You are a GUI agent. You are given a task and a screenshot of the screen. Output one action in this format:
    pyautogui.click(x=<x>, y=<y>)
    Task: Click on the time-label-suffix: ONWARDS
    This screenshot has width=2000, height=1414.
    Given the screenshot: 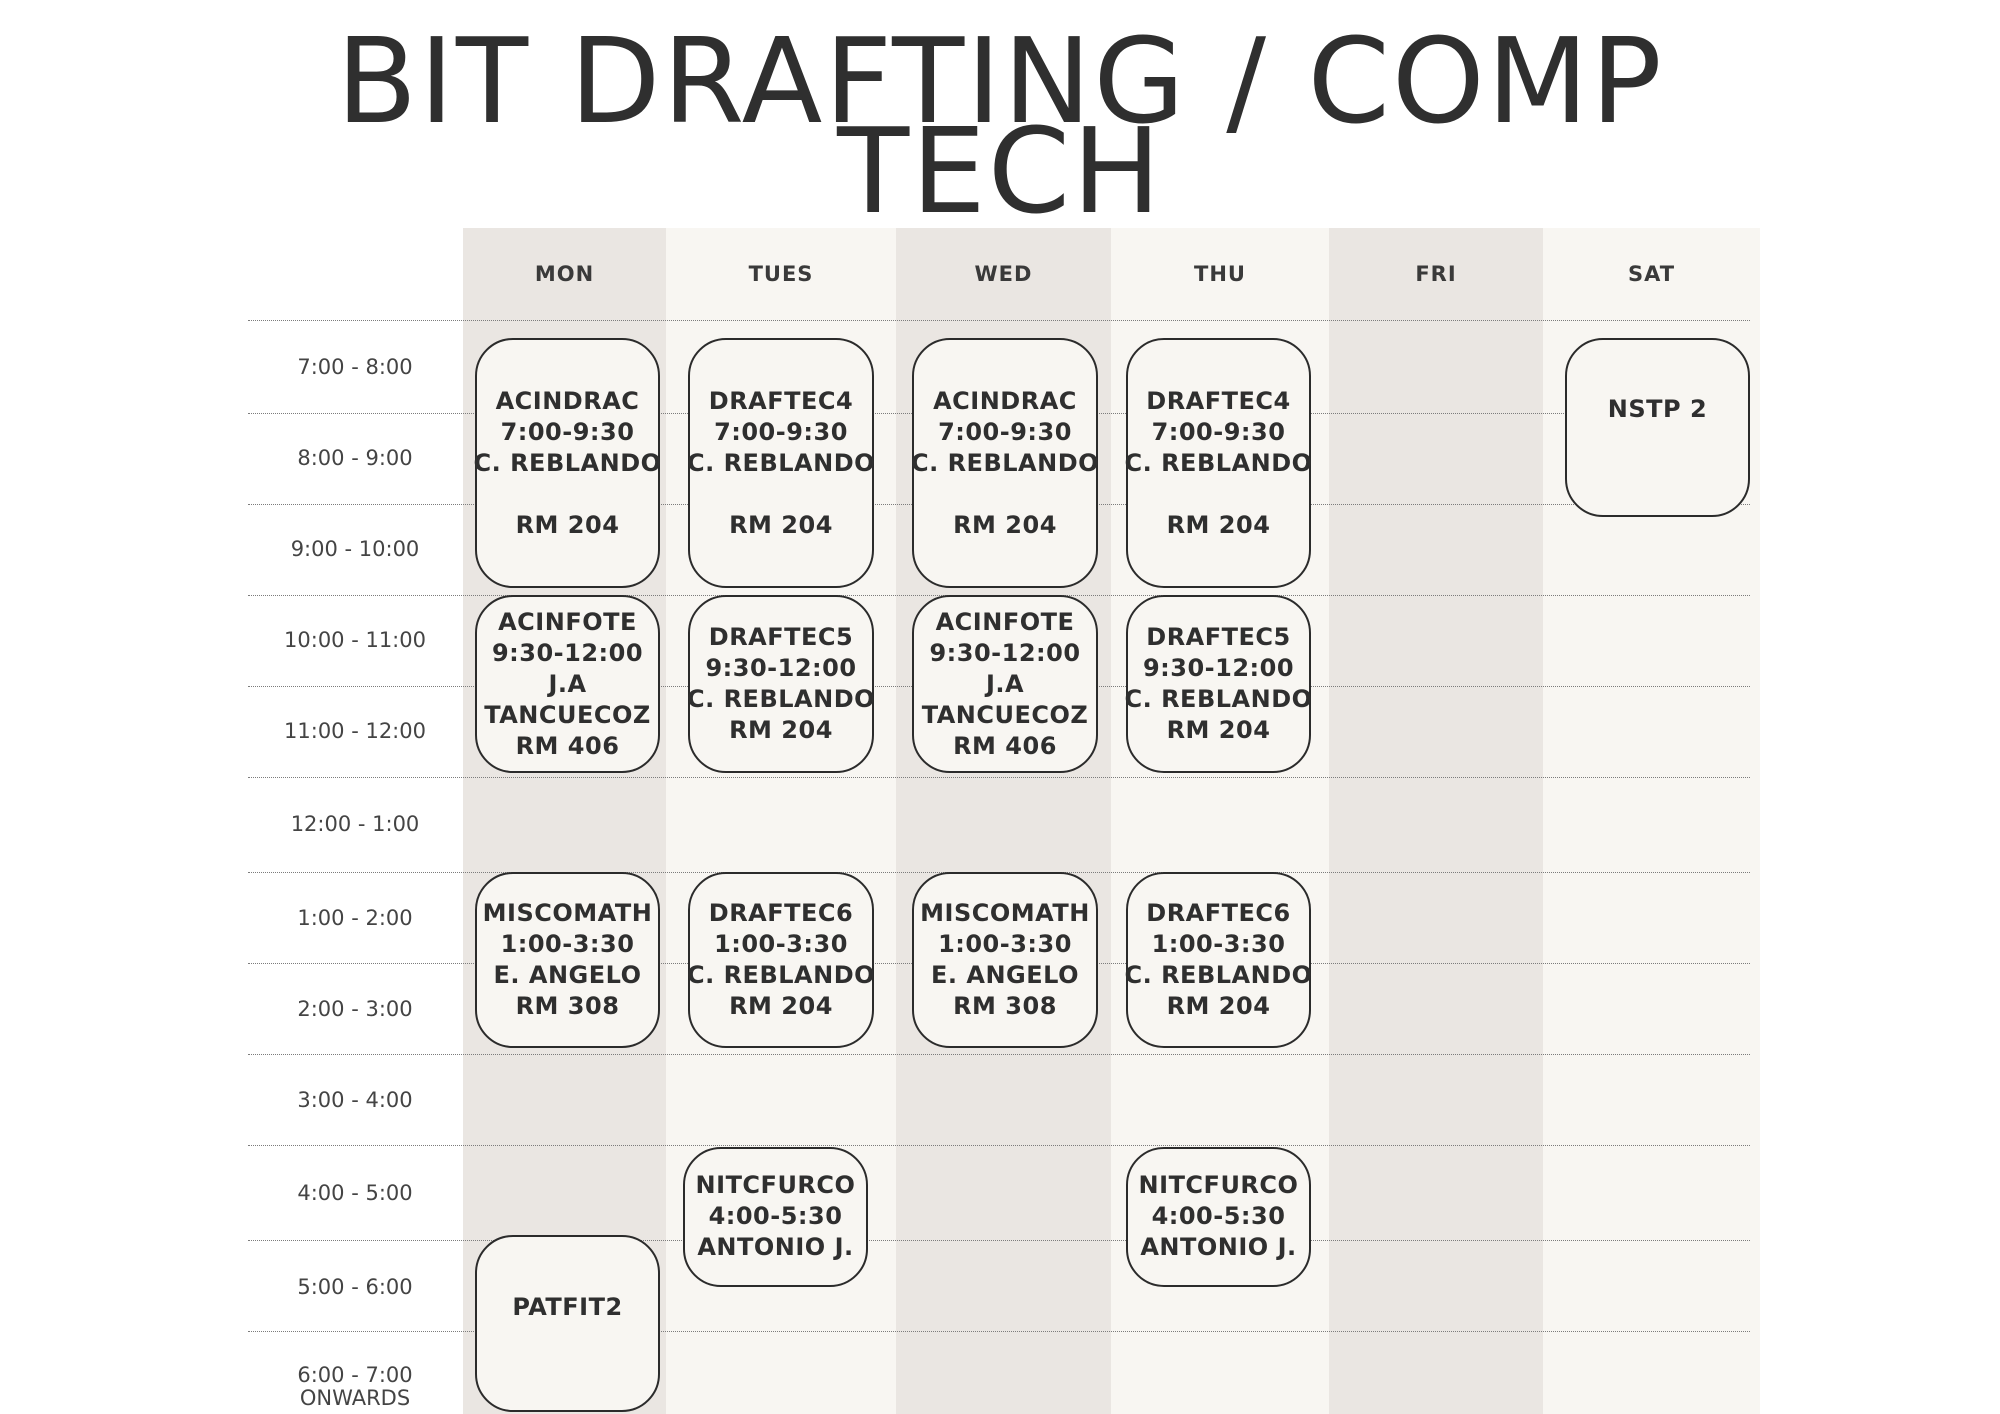 What is the action you would take?
    pyautogui.click(x=355, y=1398)
    